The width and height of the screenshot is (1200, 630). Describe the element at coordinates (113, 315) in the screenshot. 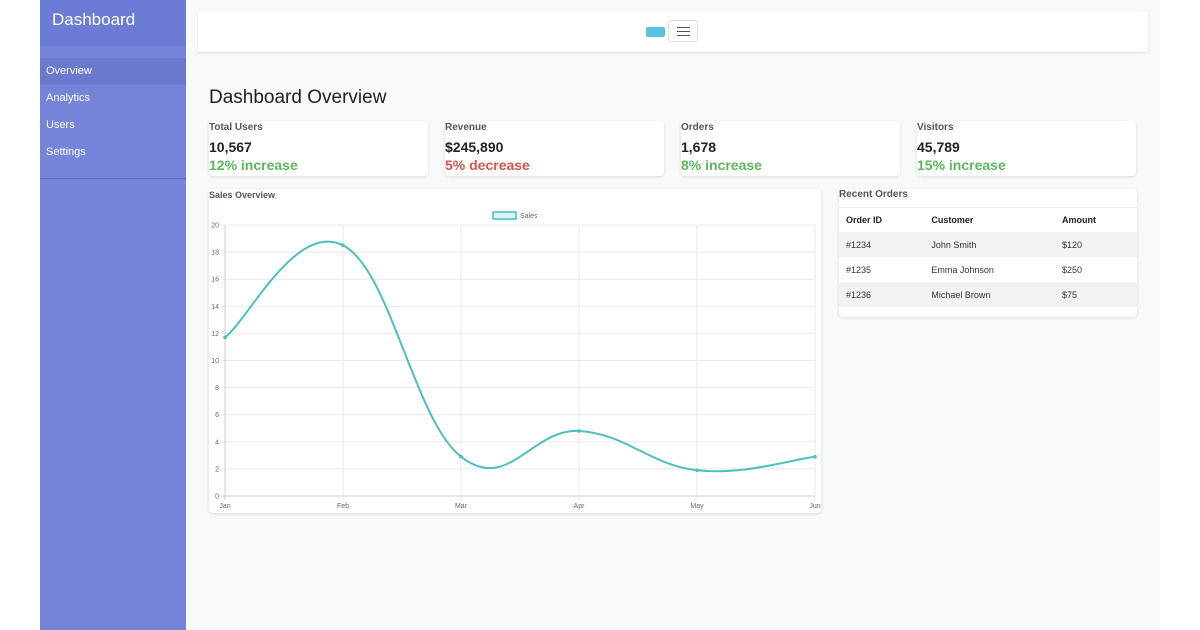

I see `sidebar: Dashboard OverviewAnalyticsUsersSettings` at that location.